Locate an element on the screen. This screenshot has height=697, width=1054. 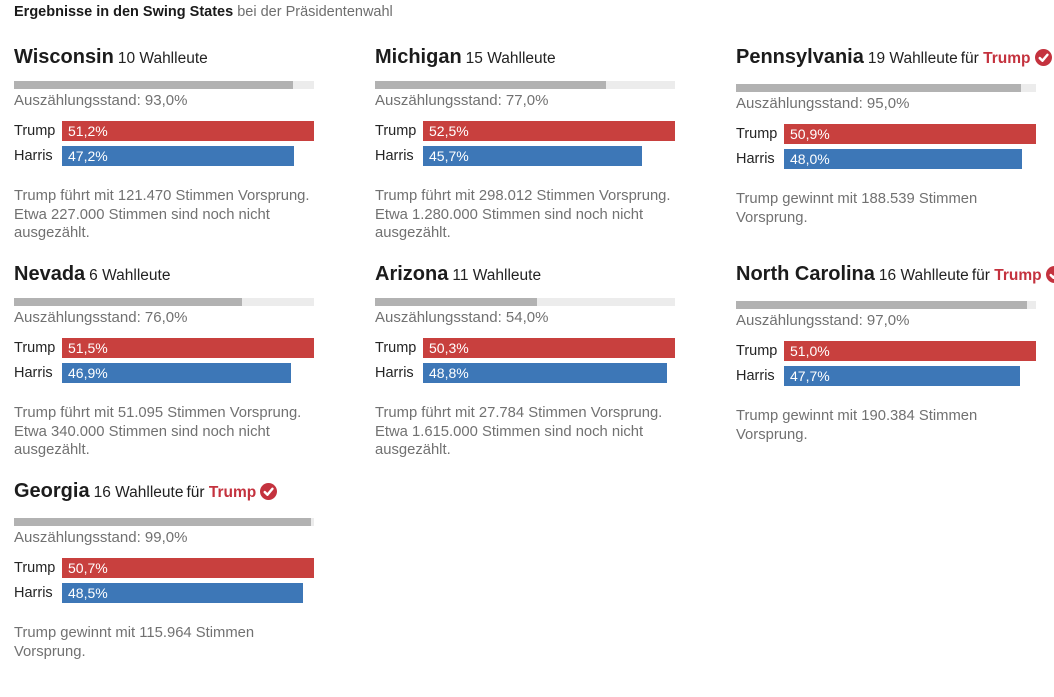
result-value: 50,7% is located at coordinates (88, 568).